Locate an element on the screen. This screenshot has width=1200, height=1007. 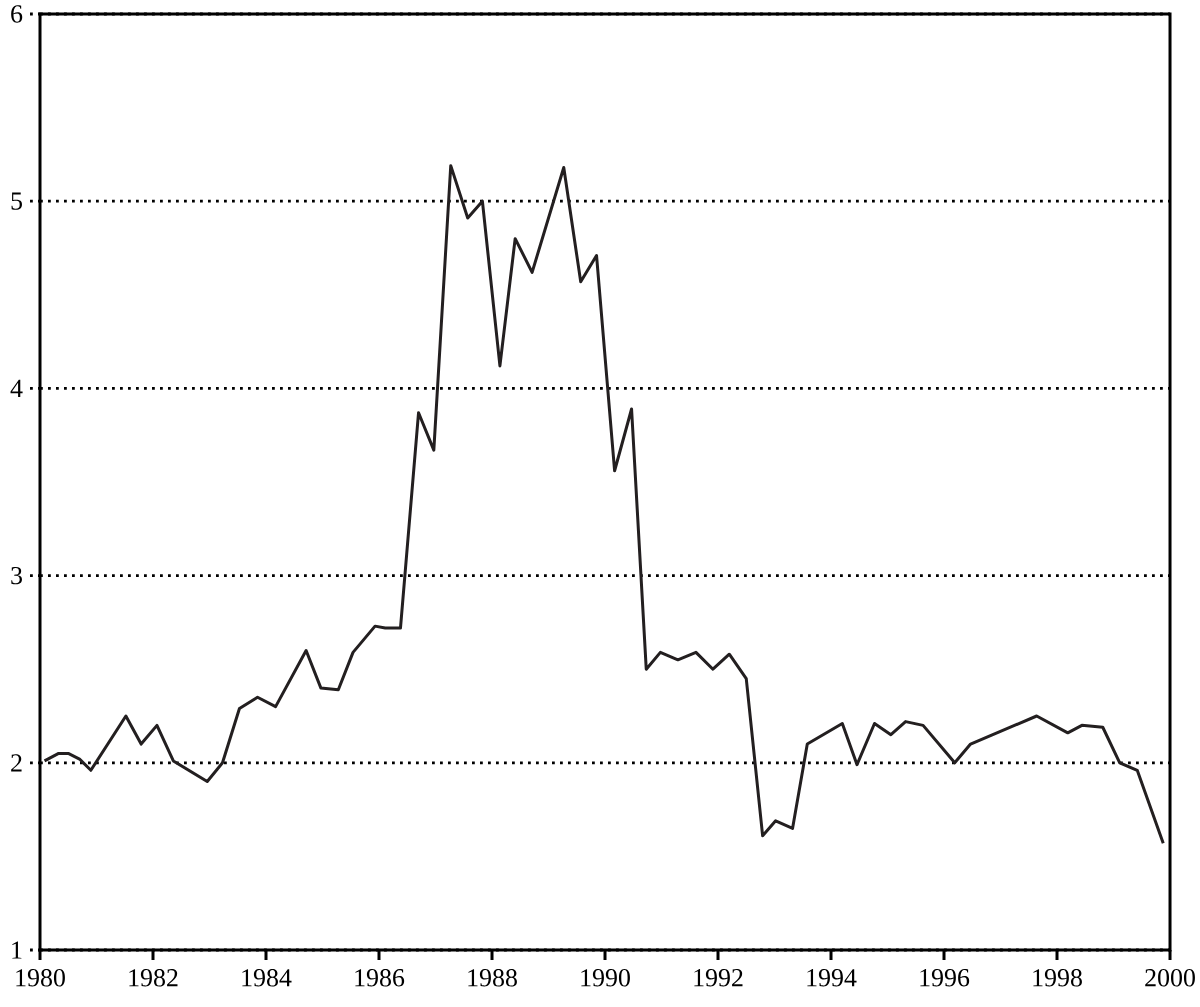
x-tick-label: 1998 is located at coordinates (1057, 978).